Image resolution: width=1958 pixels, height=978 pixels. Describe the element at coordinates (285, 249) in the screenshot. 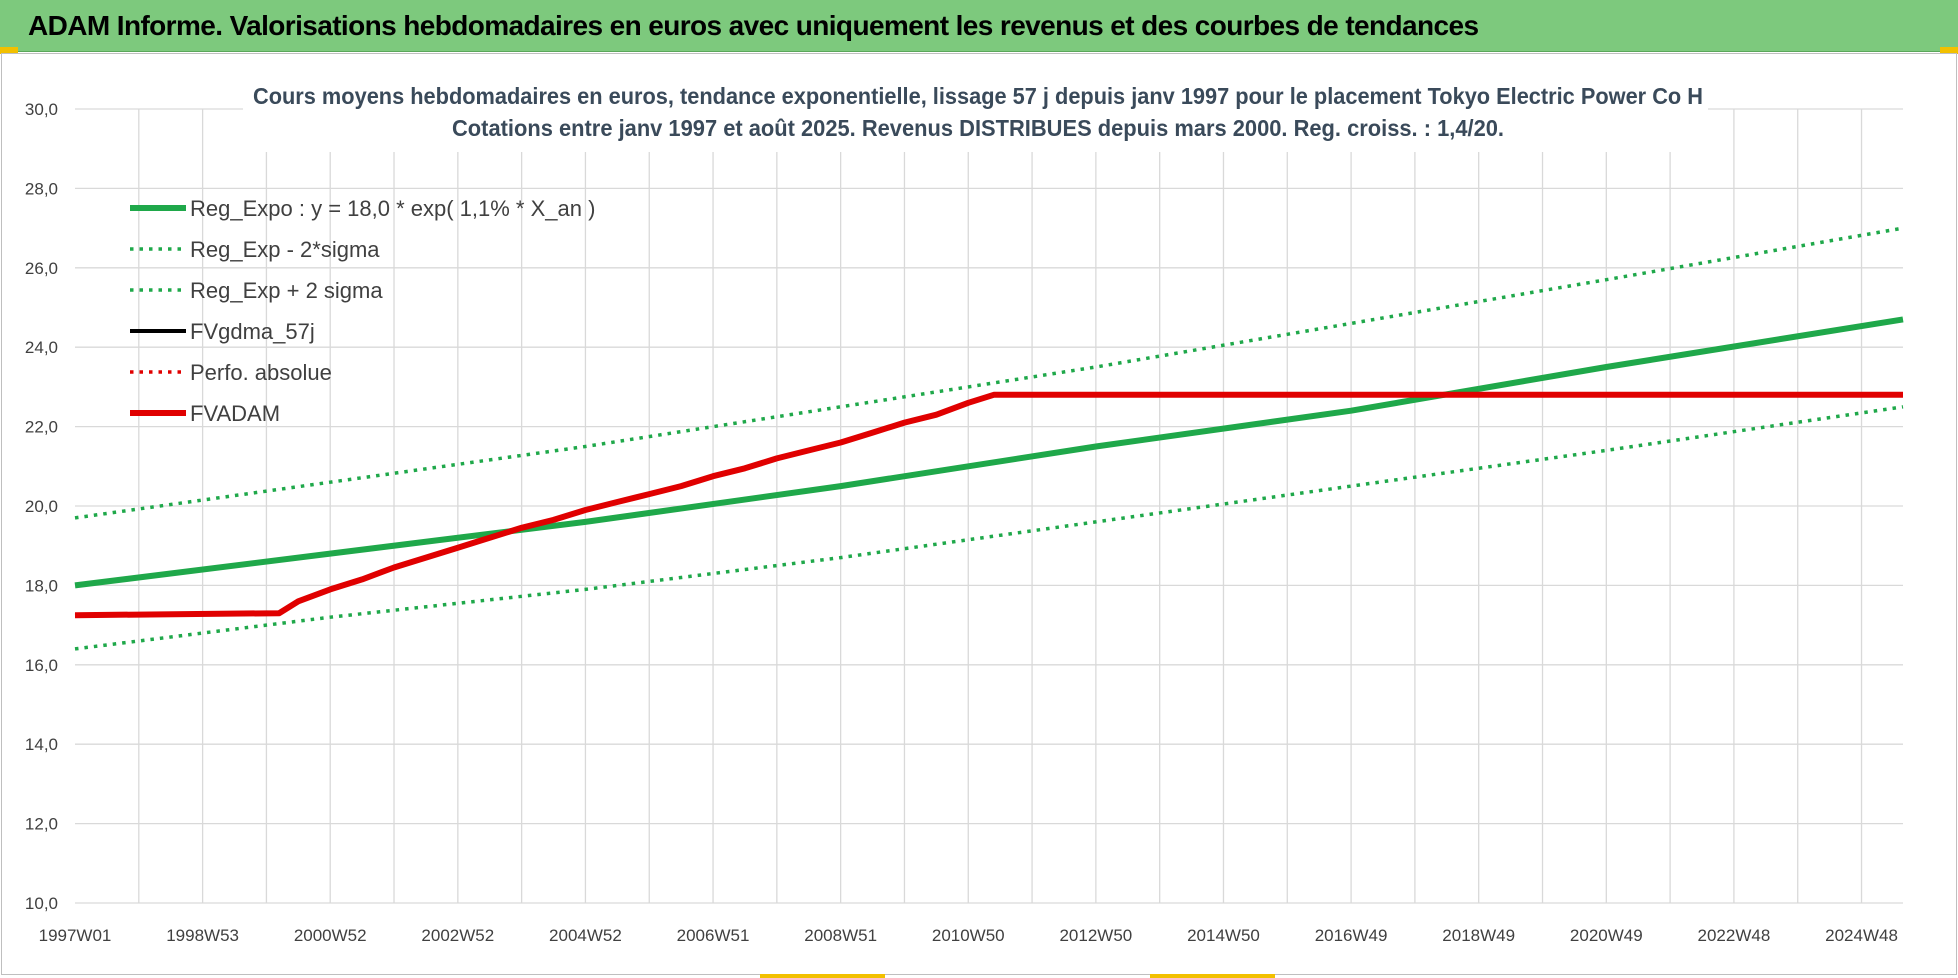

I see `legend-label: Reg_Exp - 2*sigma` at that location.